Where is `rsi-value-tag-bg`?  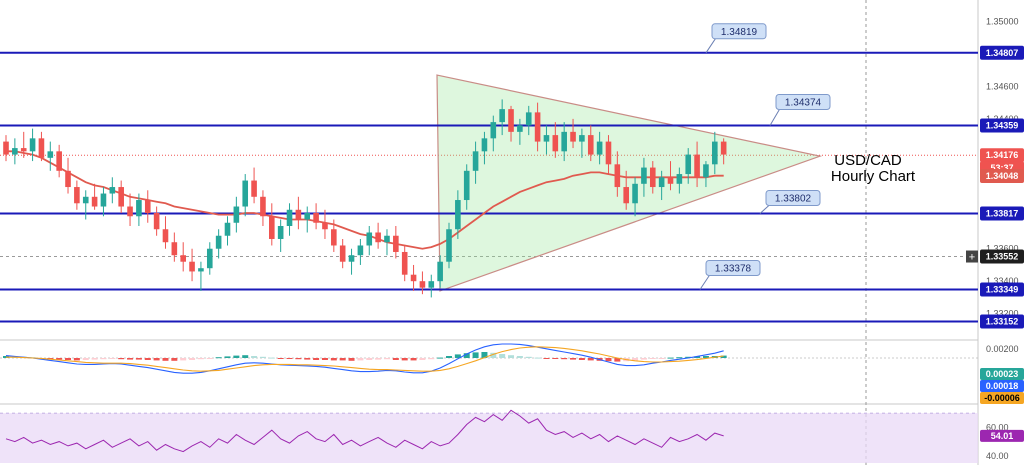
rsi-value-tag-bg is located at coordinates (1002, 435).